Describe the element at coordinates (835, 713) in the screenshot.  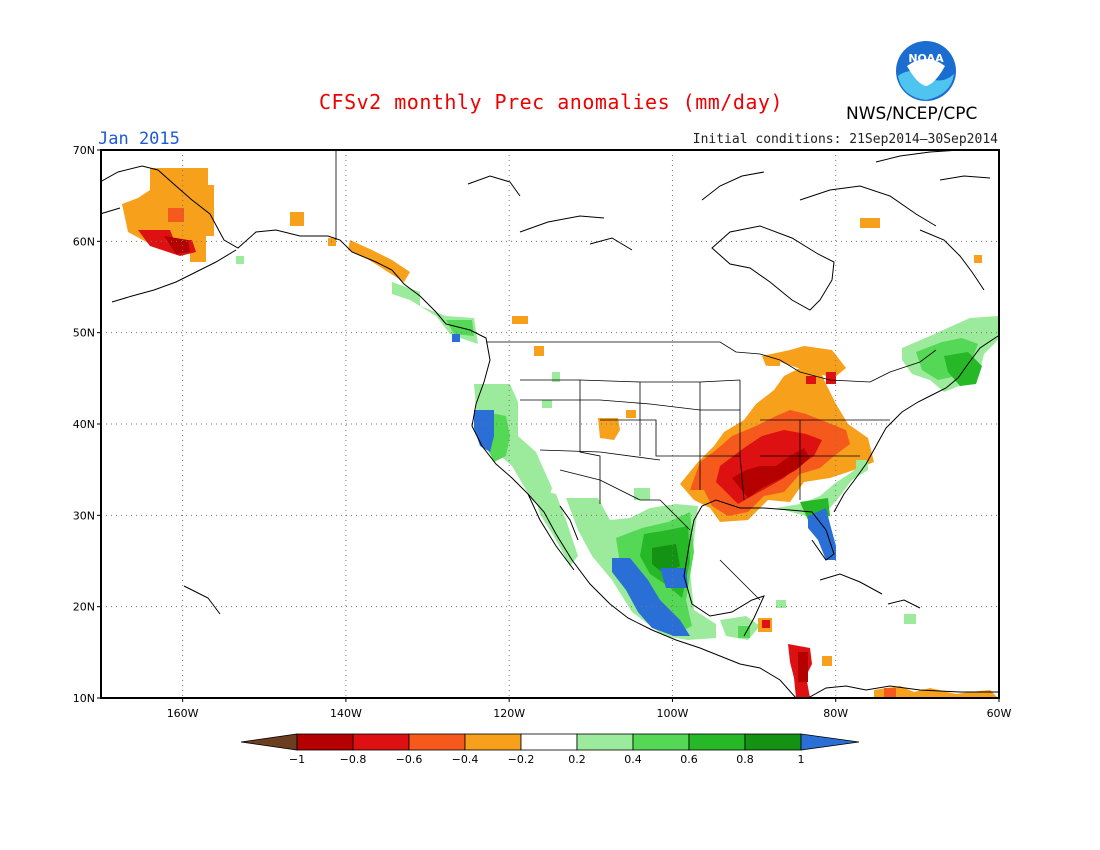
I see `lon-tick-label: 80W` at that location.